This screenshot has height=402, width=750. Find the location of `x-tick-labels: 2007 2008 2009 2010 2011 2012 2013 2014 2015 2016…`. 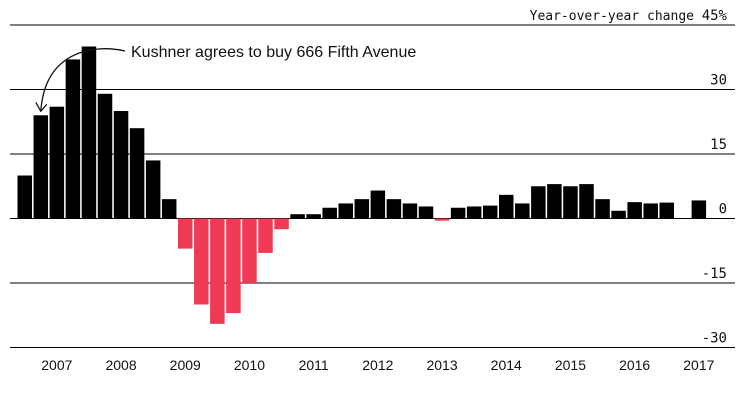

x-tick-labels: 2007 2008 2009 2010 2011 2012 2013 2014 2015 2016… is located at coordinates (377, 365).